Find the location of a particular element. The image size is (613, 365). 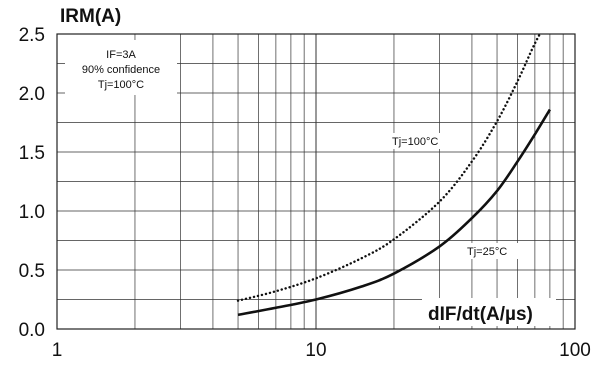

condition-line-2: 90% confidence is located at coordinates (121, 70).